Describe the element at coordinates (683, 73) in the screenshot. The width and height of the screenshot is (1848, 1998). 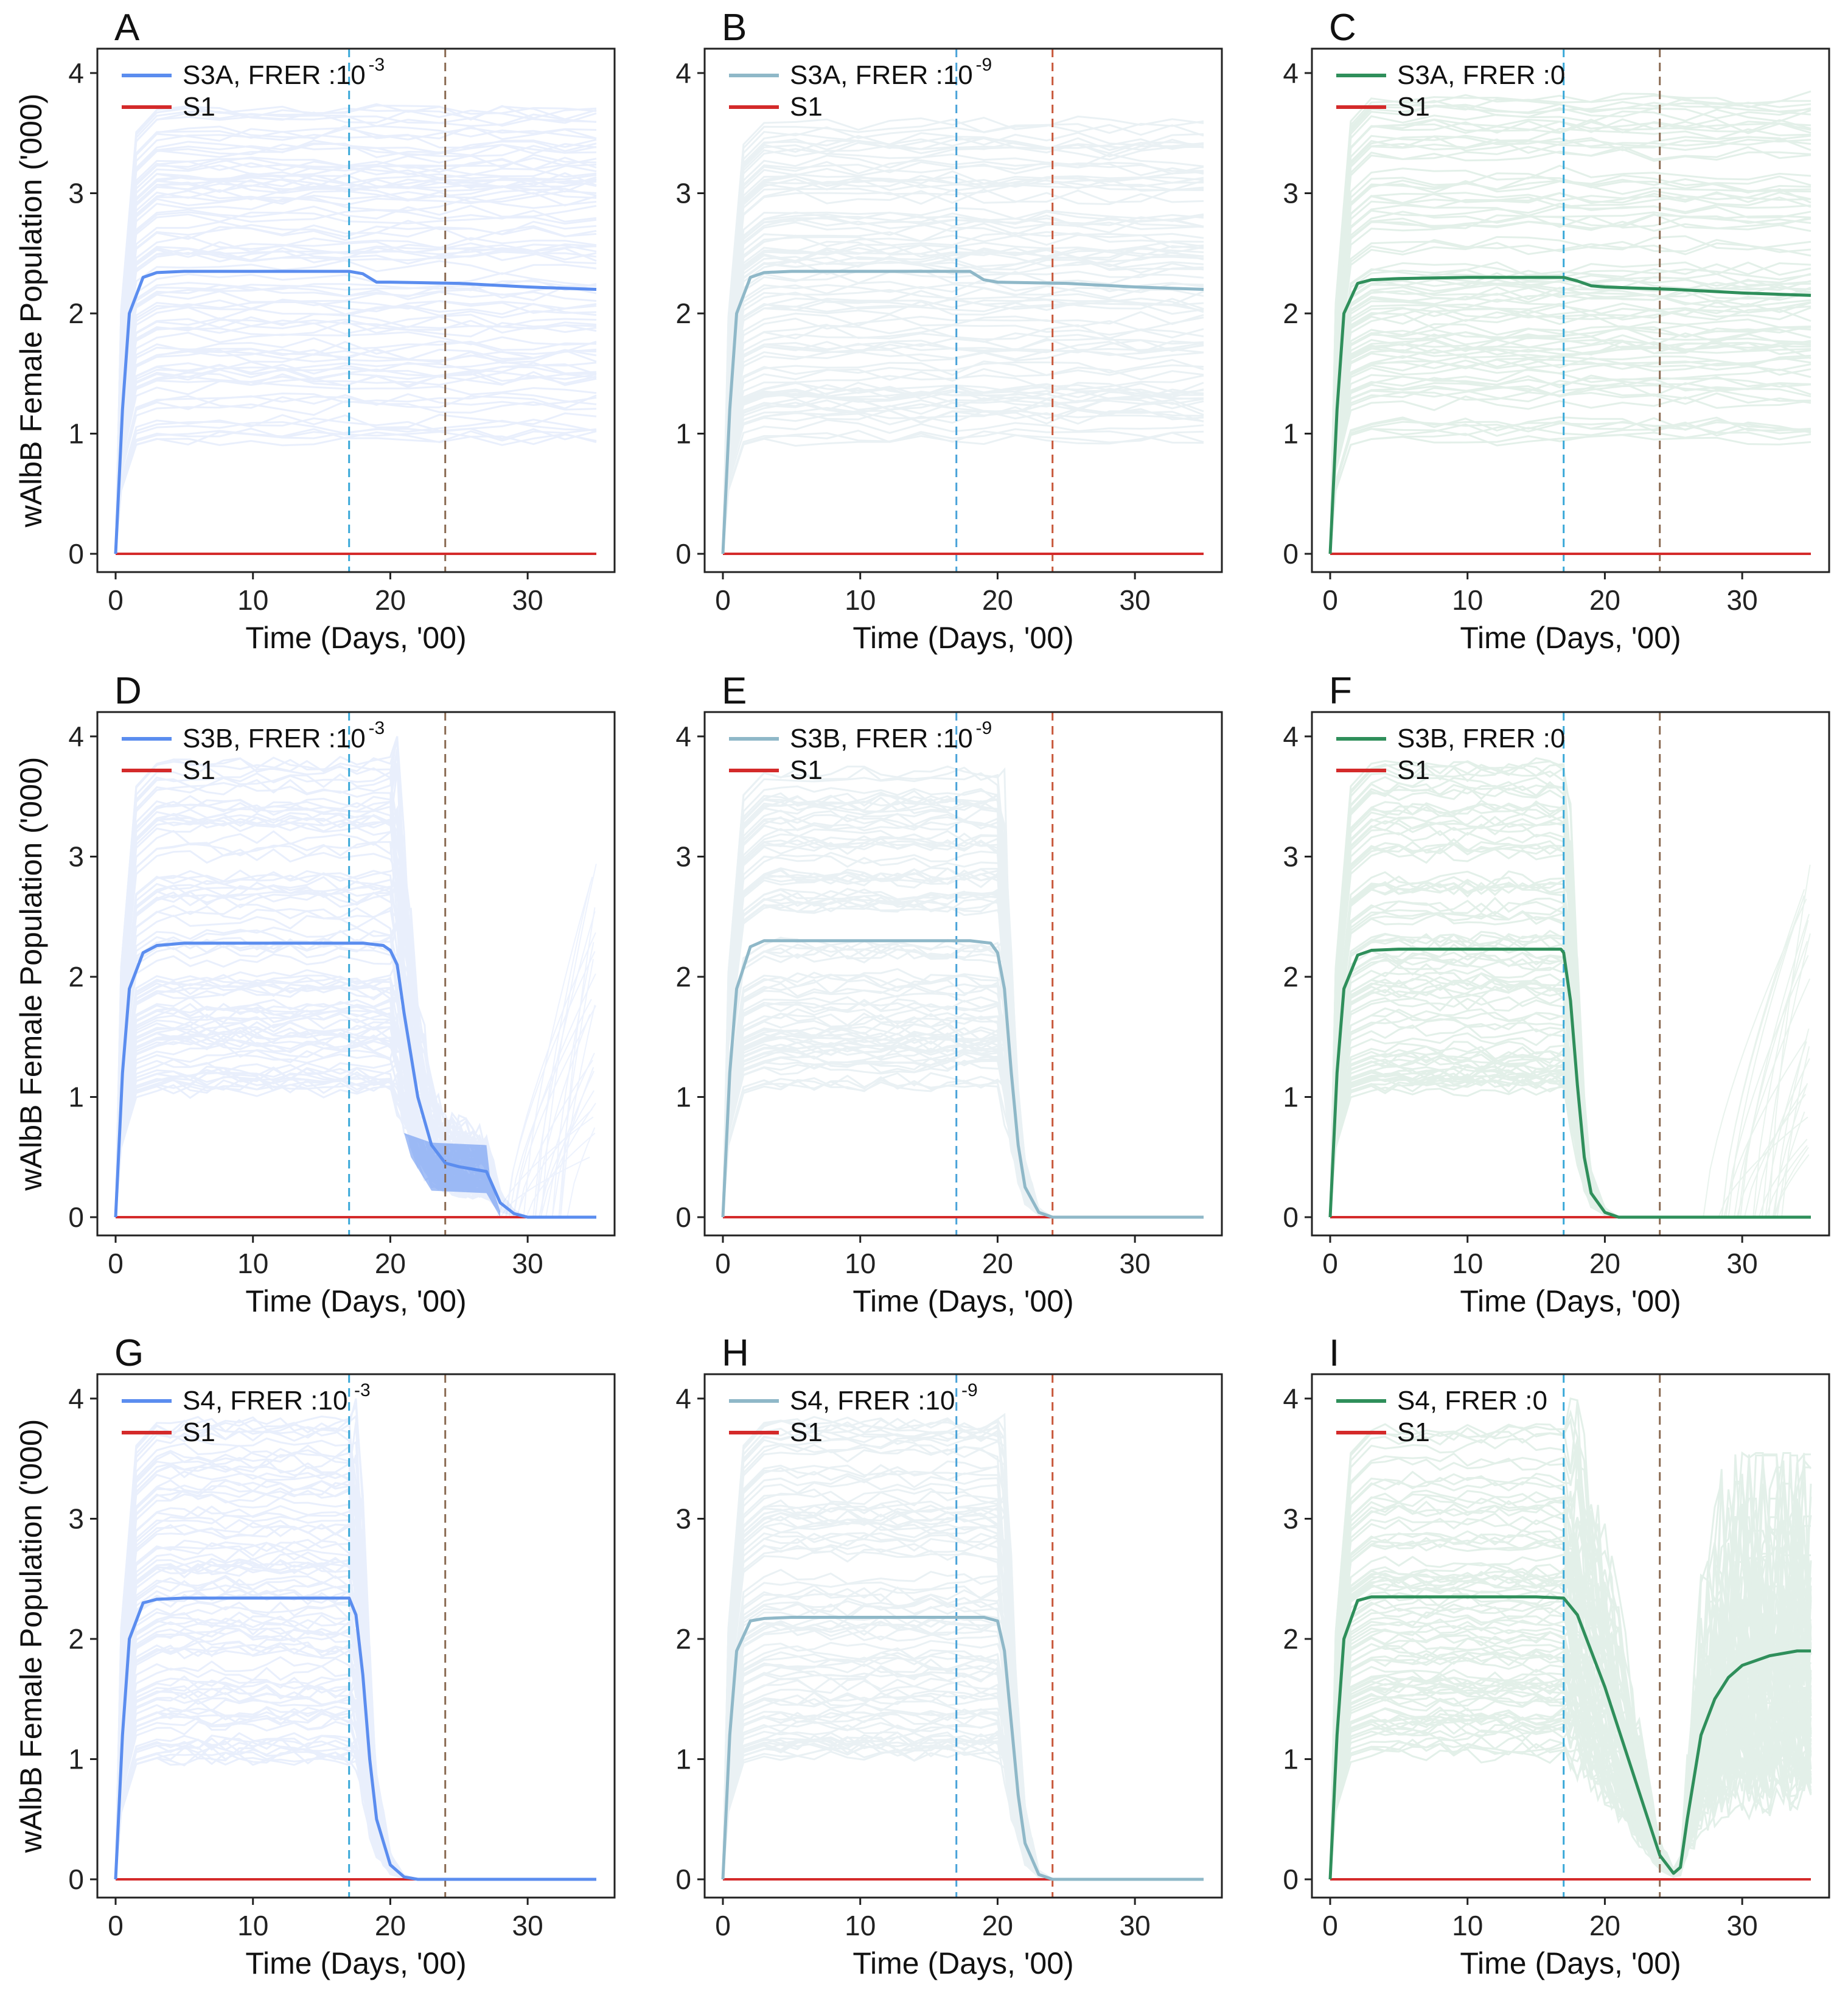
I see `ytick-label: 4` at that location.